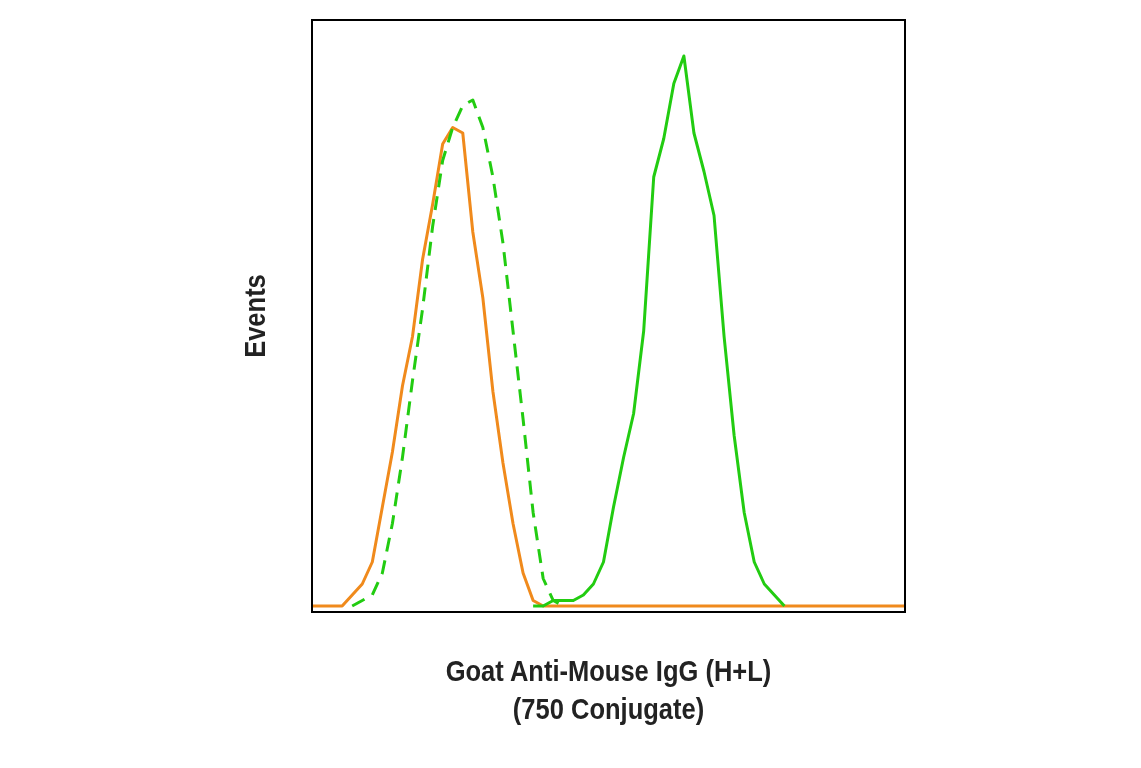 The image size is (1141, 768). I want to click on x-axis-title: Goat Anti-Mouse IgG (H+L) (750 Conjugate), so click(608, 690).